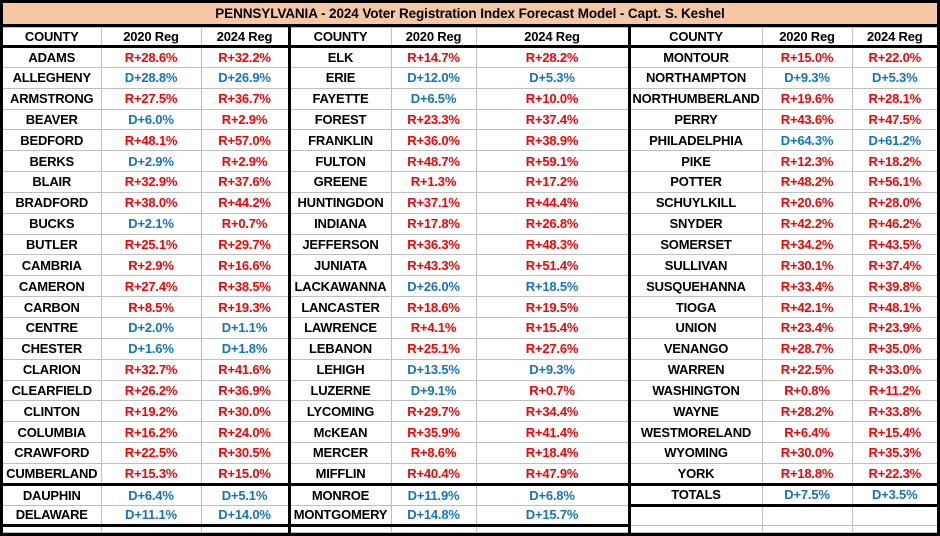 This screenshot has width=940, height=536. I want to click on reg-2020-cell: R+30.1%, so click(807, 265).